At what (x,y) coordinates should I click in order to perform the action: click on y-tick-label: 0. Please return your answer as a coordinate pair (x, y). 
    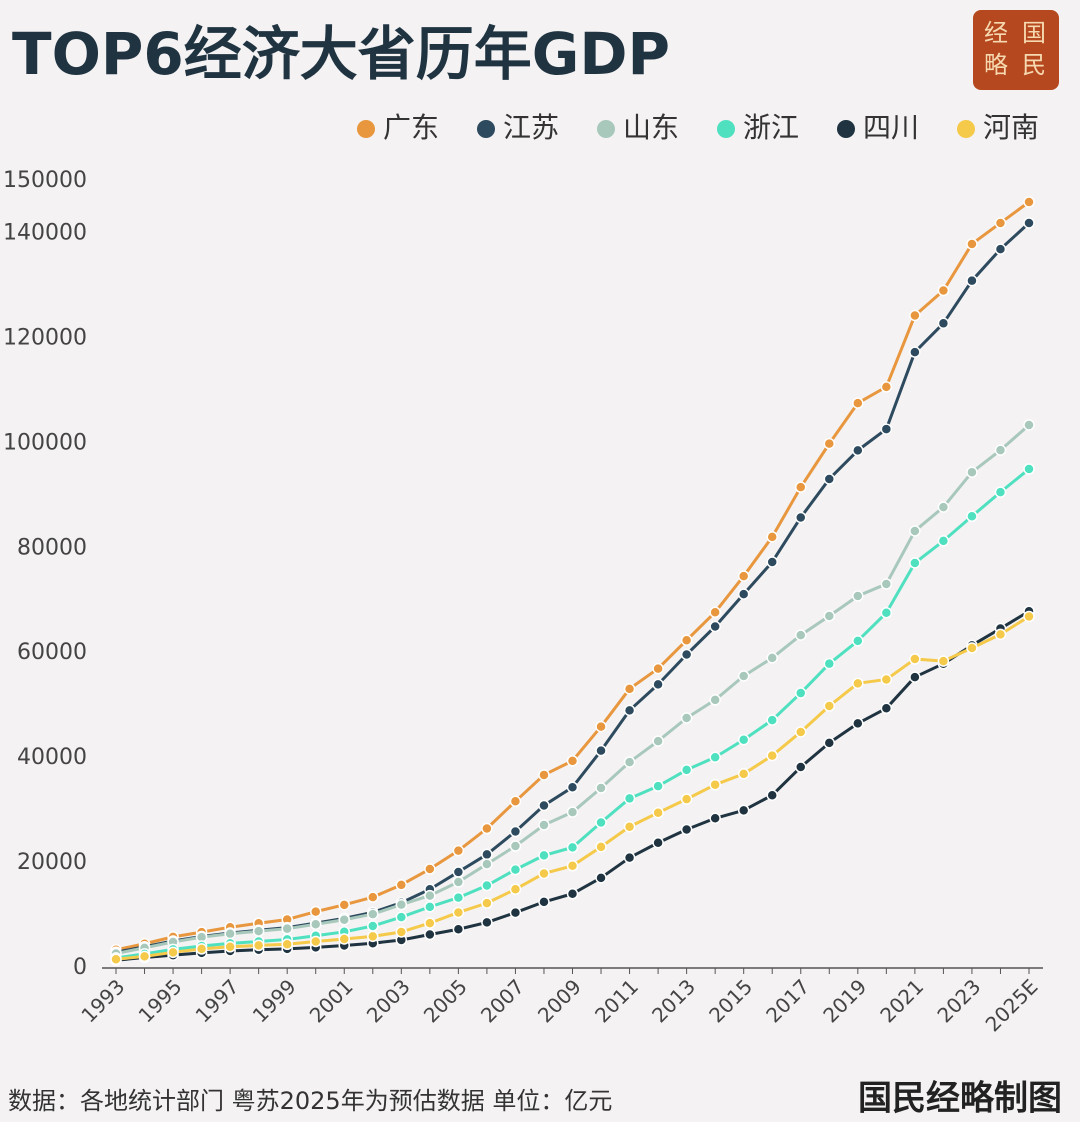
    Looking at the image, I should click on (80, 967).